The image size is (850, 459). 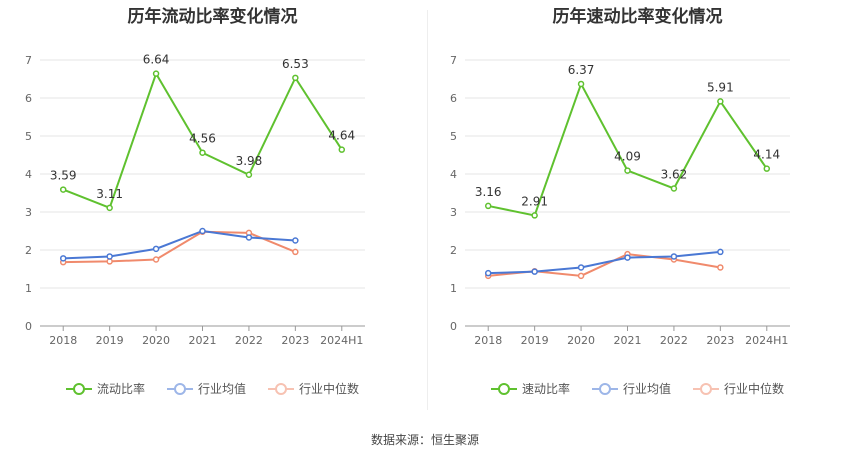 I want to click on x-tick-label: 2018, so click(x=488, y=340).